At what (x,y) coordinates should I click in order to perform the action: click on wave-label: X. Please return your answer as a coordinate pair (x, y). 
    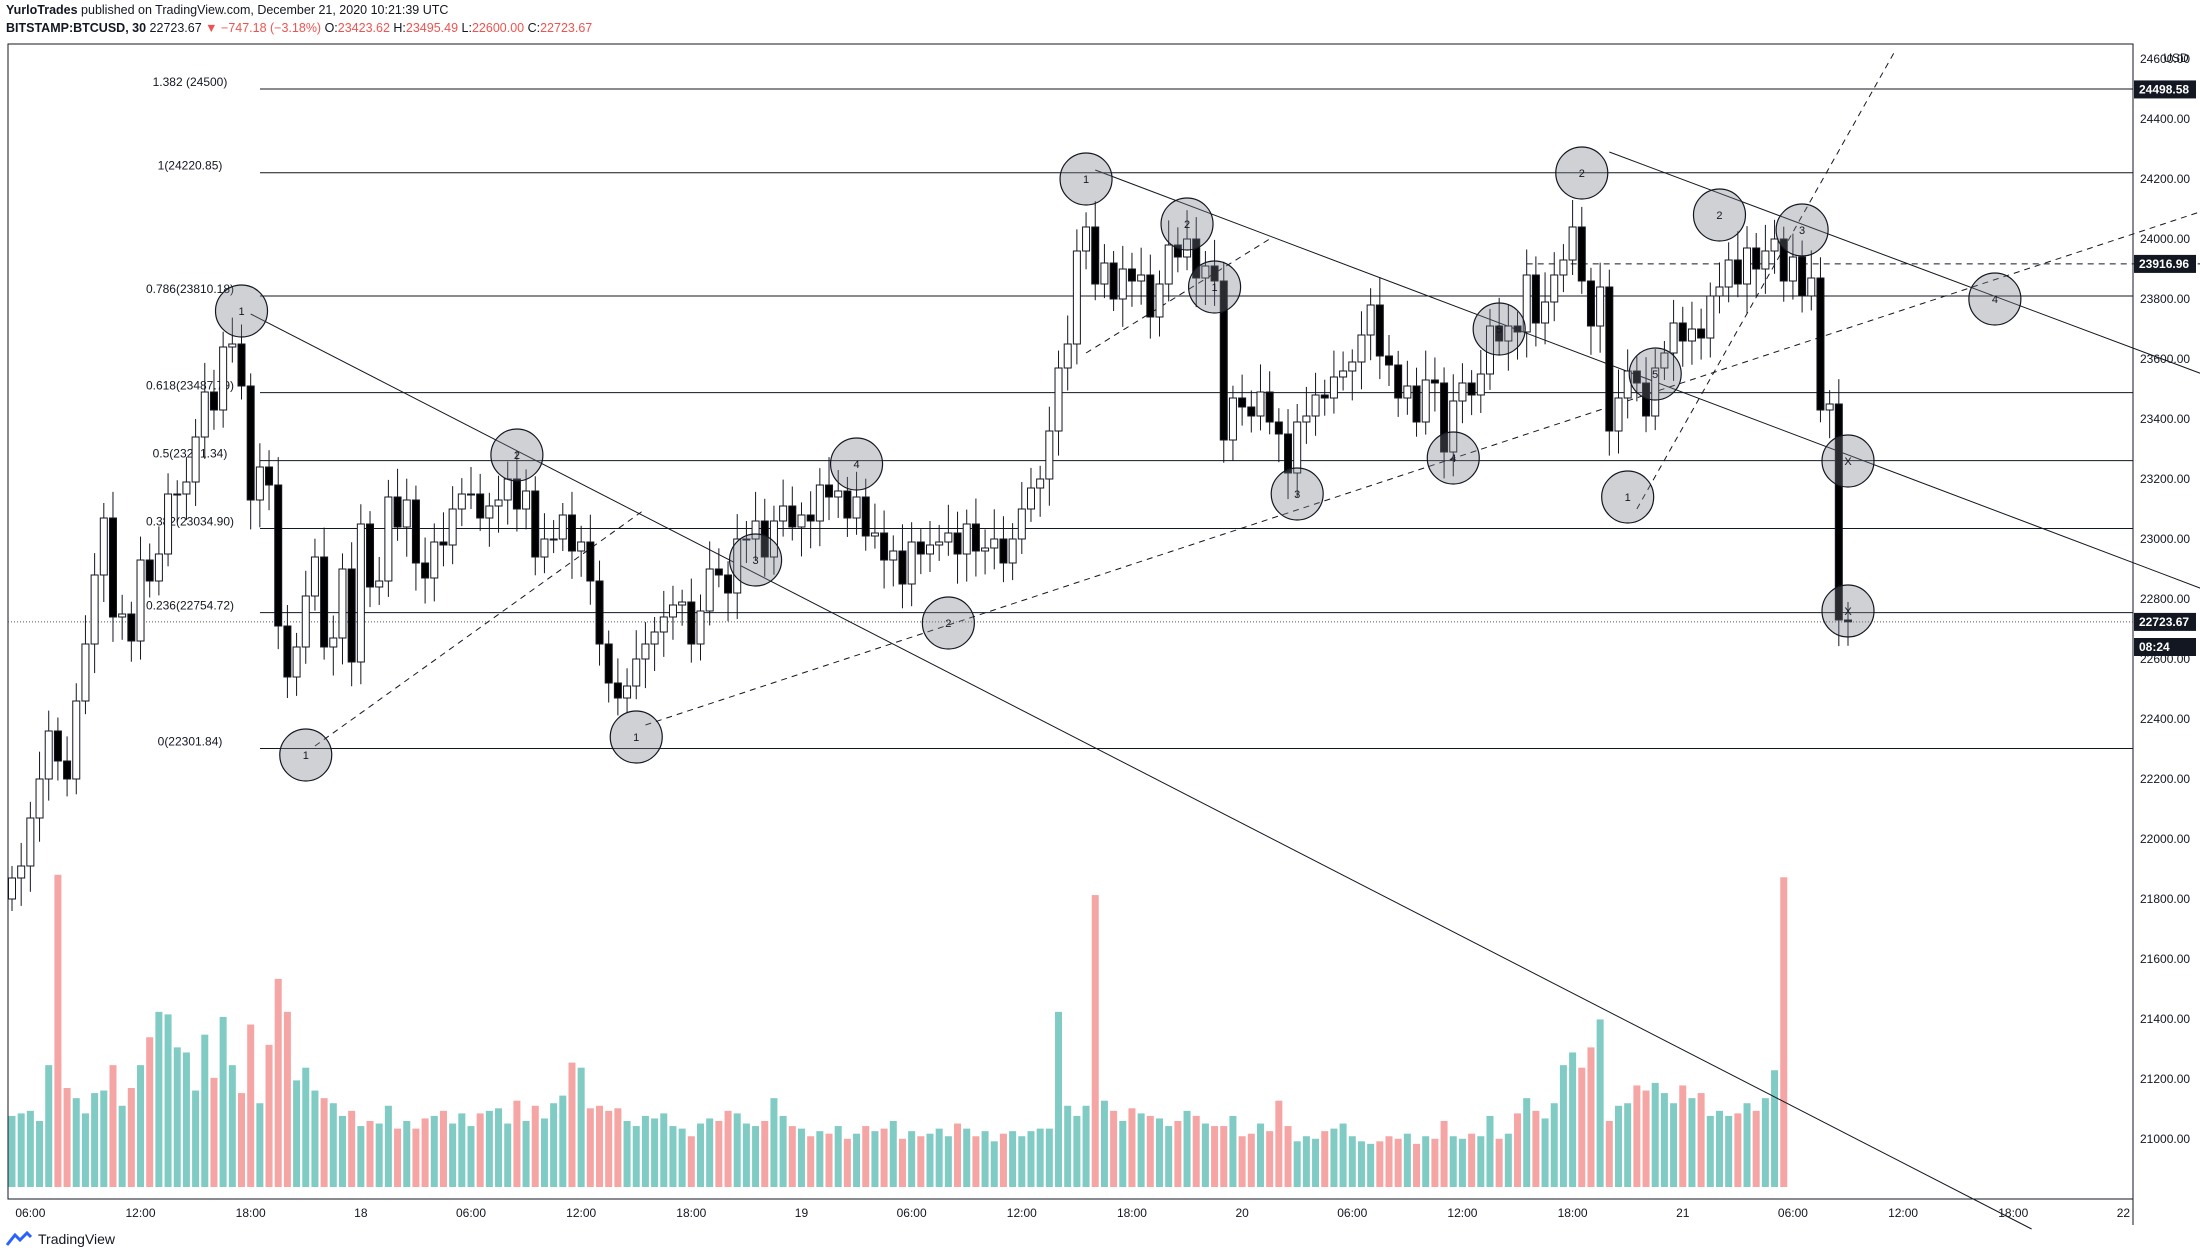
    Looking at the image, I should click on (1848, 462).